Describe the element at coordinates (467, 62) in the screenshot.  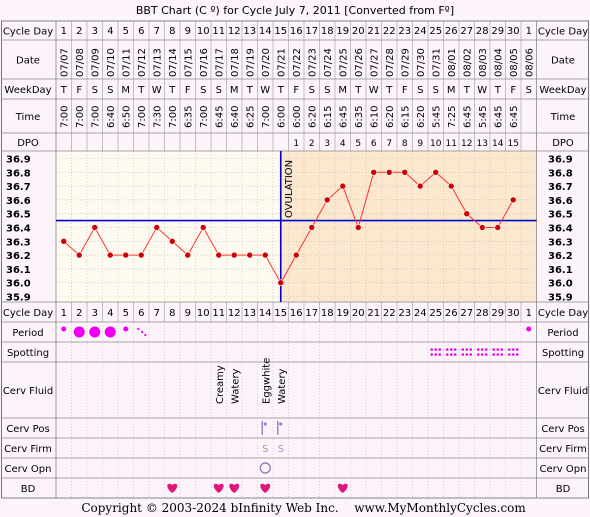
I see `date-label: 08/02` at that location.